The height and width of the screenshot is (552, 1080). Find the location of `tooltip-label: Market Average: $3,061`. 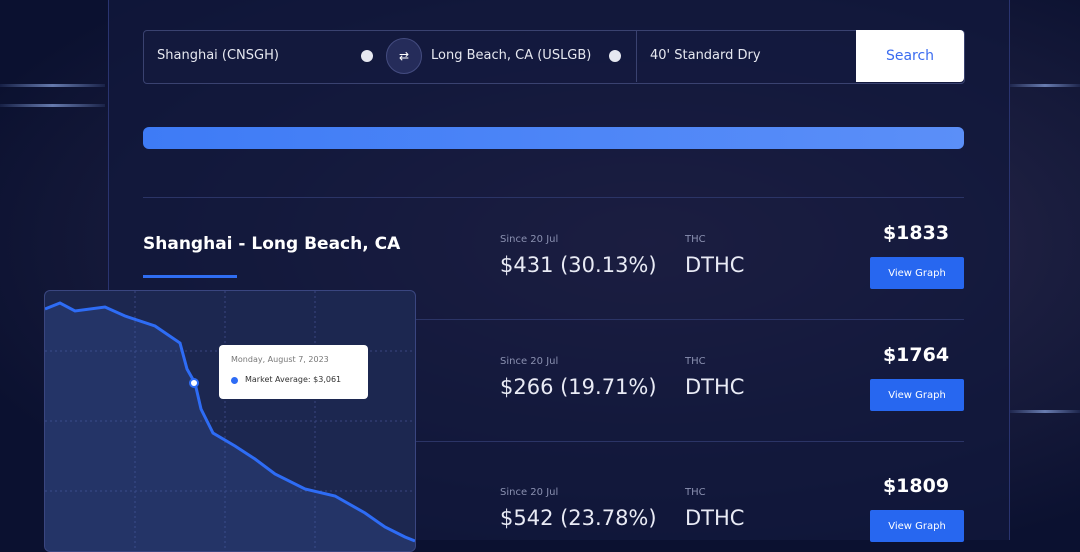

tooltip-label: Market Average: $3,061 is located at coordinates (293, 379).